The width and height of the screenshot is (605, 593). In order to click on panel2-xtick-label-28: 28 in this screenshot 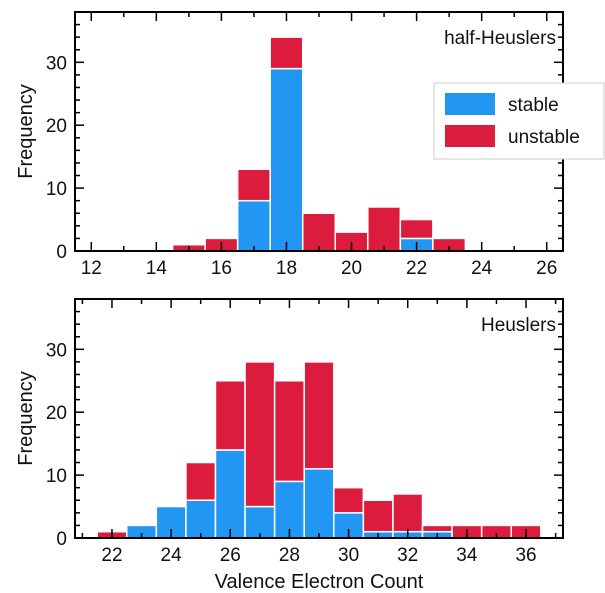, I will do `click(289, 555)`.